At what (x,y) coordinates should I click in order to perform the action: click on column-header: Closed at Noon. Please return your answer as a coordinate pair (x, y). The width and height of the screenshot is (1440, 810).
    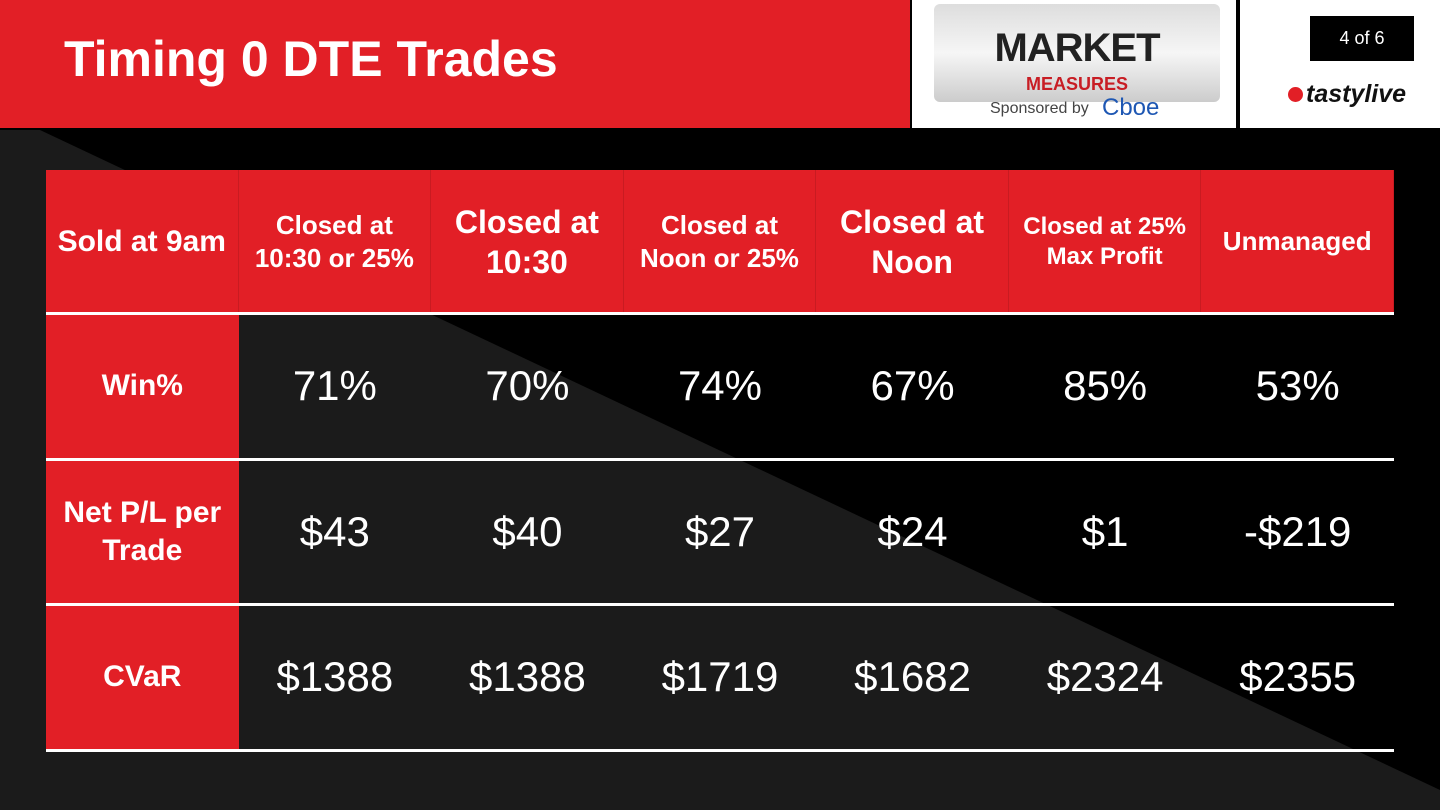
    Looking at the image, I should click on (912, 241).